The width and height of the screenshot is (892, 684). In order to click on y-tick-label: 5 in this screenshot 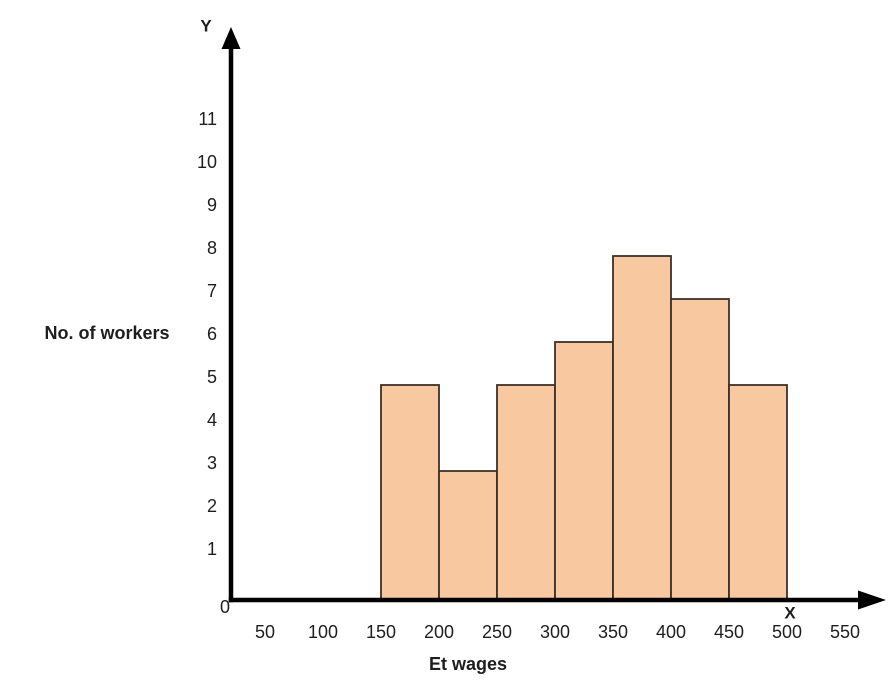, I will do `click(212, 377)`.